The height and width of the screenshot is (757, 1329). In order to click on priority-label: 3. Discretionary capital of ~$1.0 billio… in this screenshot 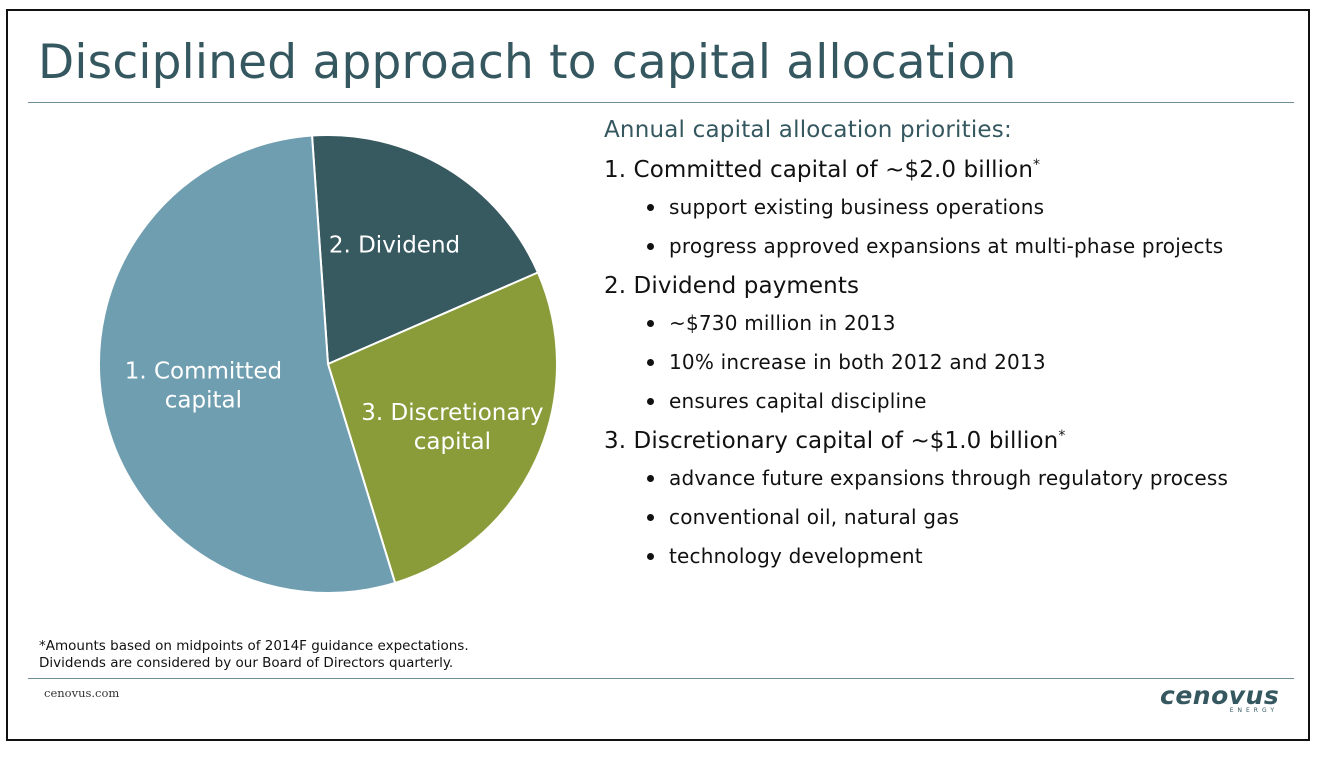, I will do `click(831, 441)`.